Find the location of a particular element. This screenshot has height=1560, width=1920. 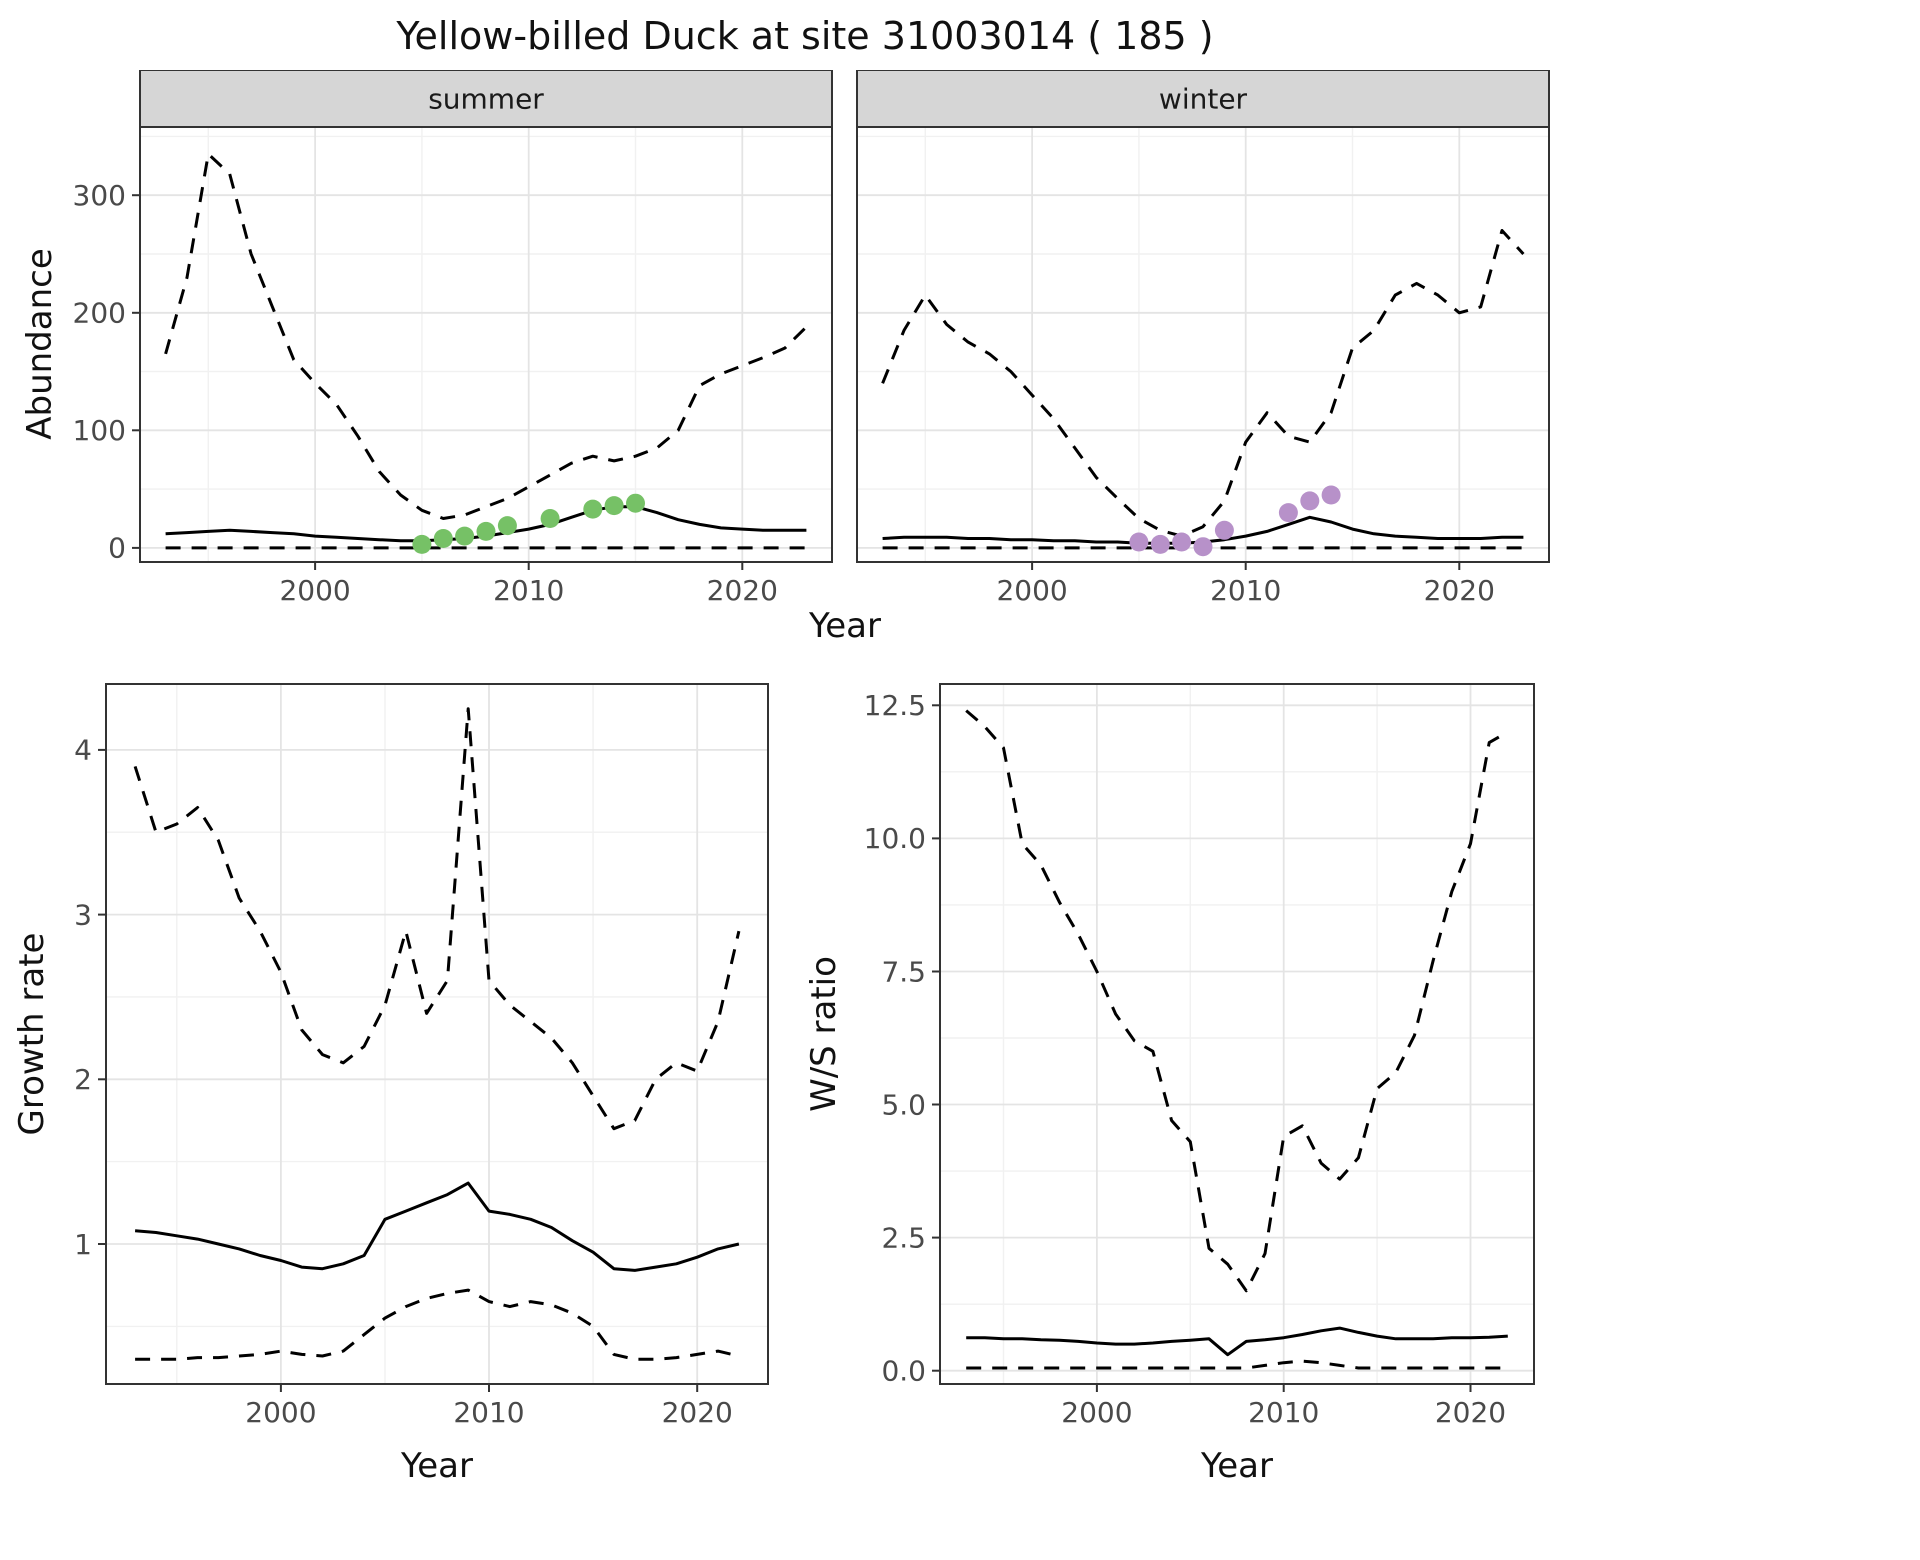

y-tick-label: 0.0 is located at coordinates (903, 1371).